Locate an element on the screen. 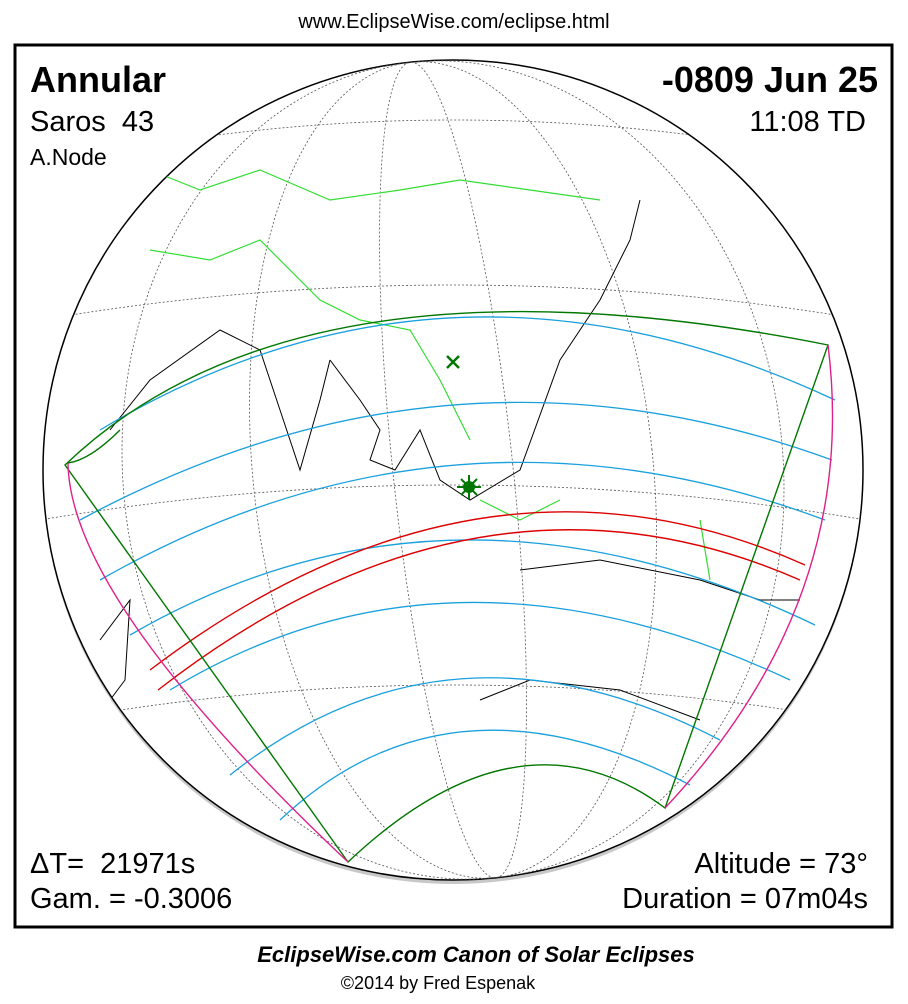 The height and width of the screenshot is (1004, 908). duration: Duration = 07m04s is located at coordinates (745, 899).